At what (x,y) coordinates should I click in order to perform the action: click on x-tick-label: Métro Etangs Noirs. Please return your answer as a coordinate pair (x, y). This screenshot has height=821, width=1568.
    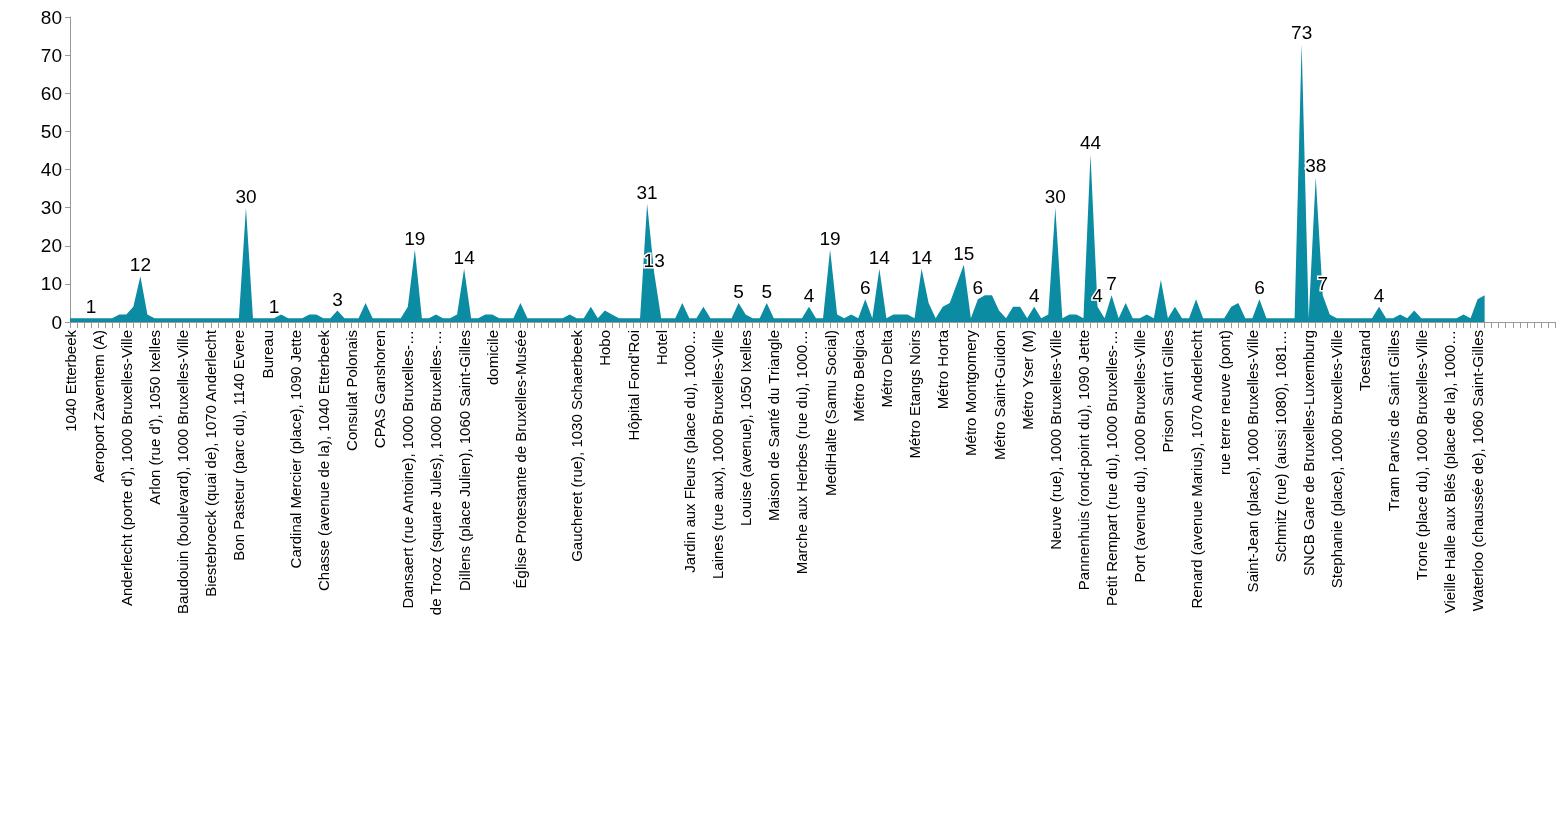
    Looking at the image, I should click on (915, 394).